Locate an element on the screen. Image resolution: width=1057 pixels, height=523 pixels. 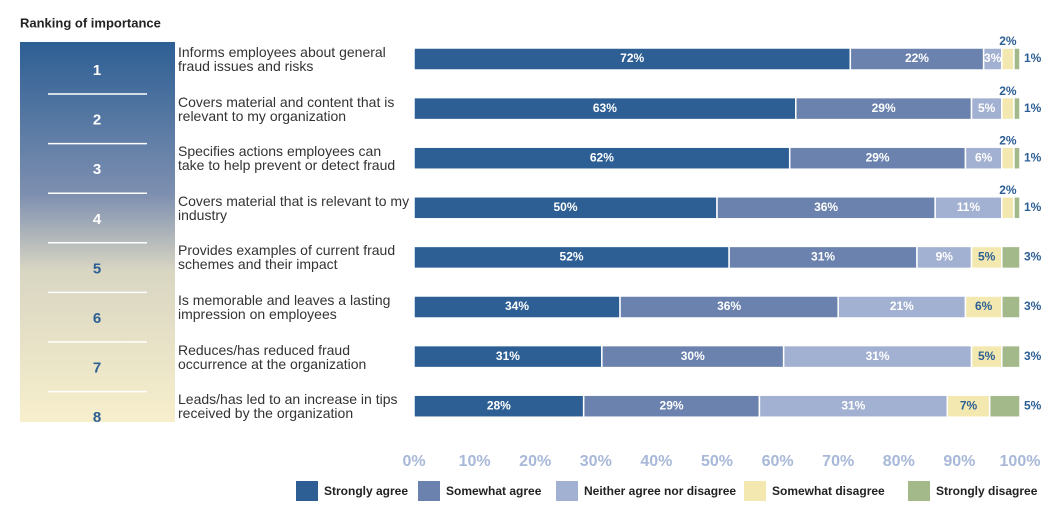
value-label: 7% is located at coordinates (969, 405).